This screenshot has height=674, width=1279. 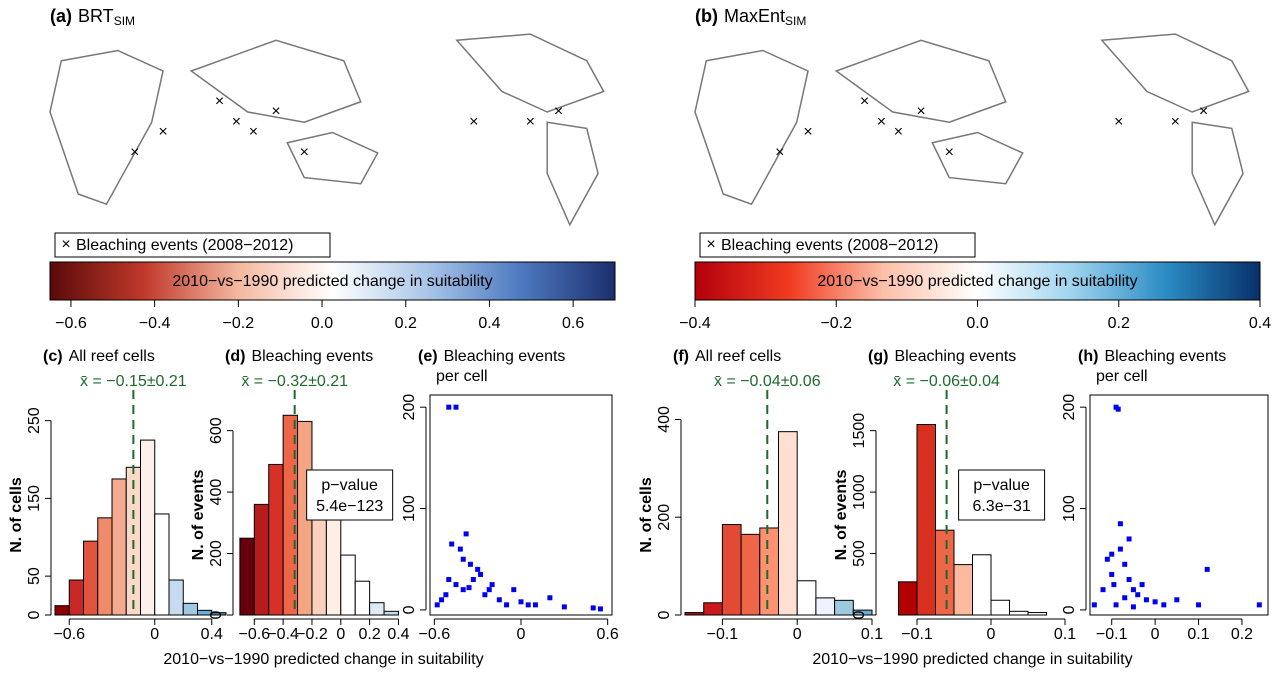 I want to click on panel-title: (h) Bleaching events, so click(x=1152, y=356).